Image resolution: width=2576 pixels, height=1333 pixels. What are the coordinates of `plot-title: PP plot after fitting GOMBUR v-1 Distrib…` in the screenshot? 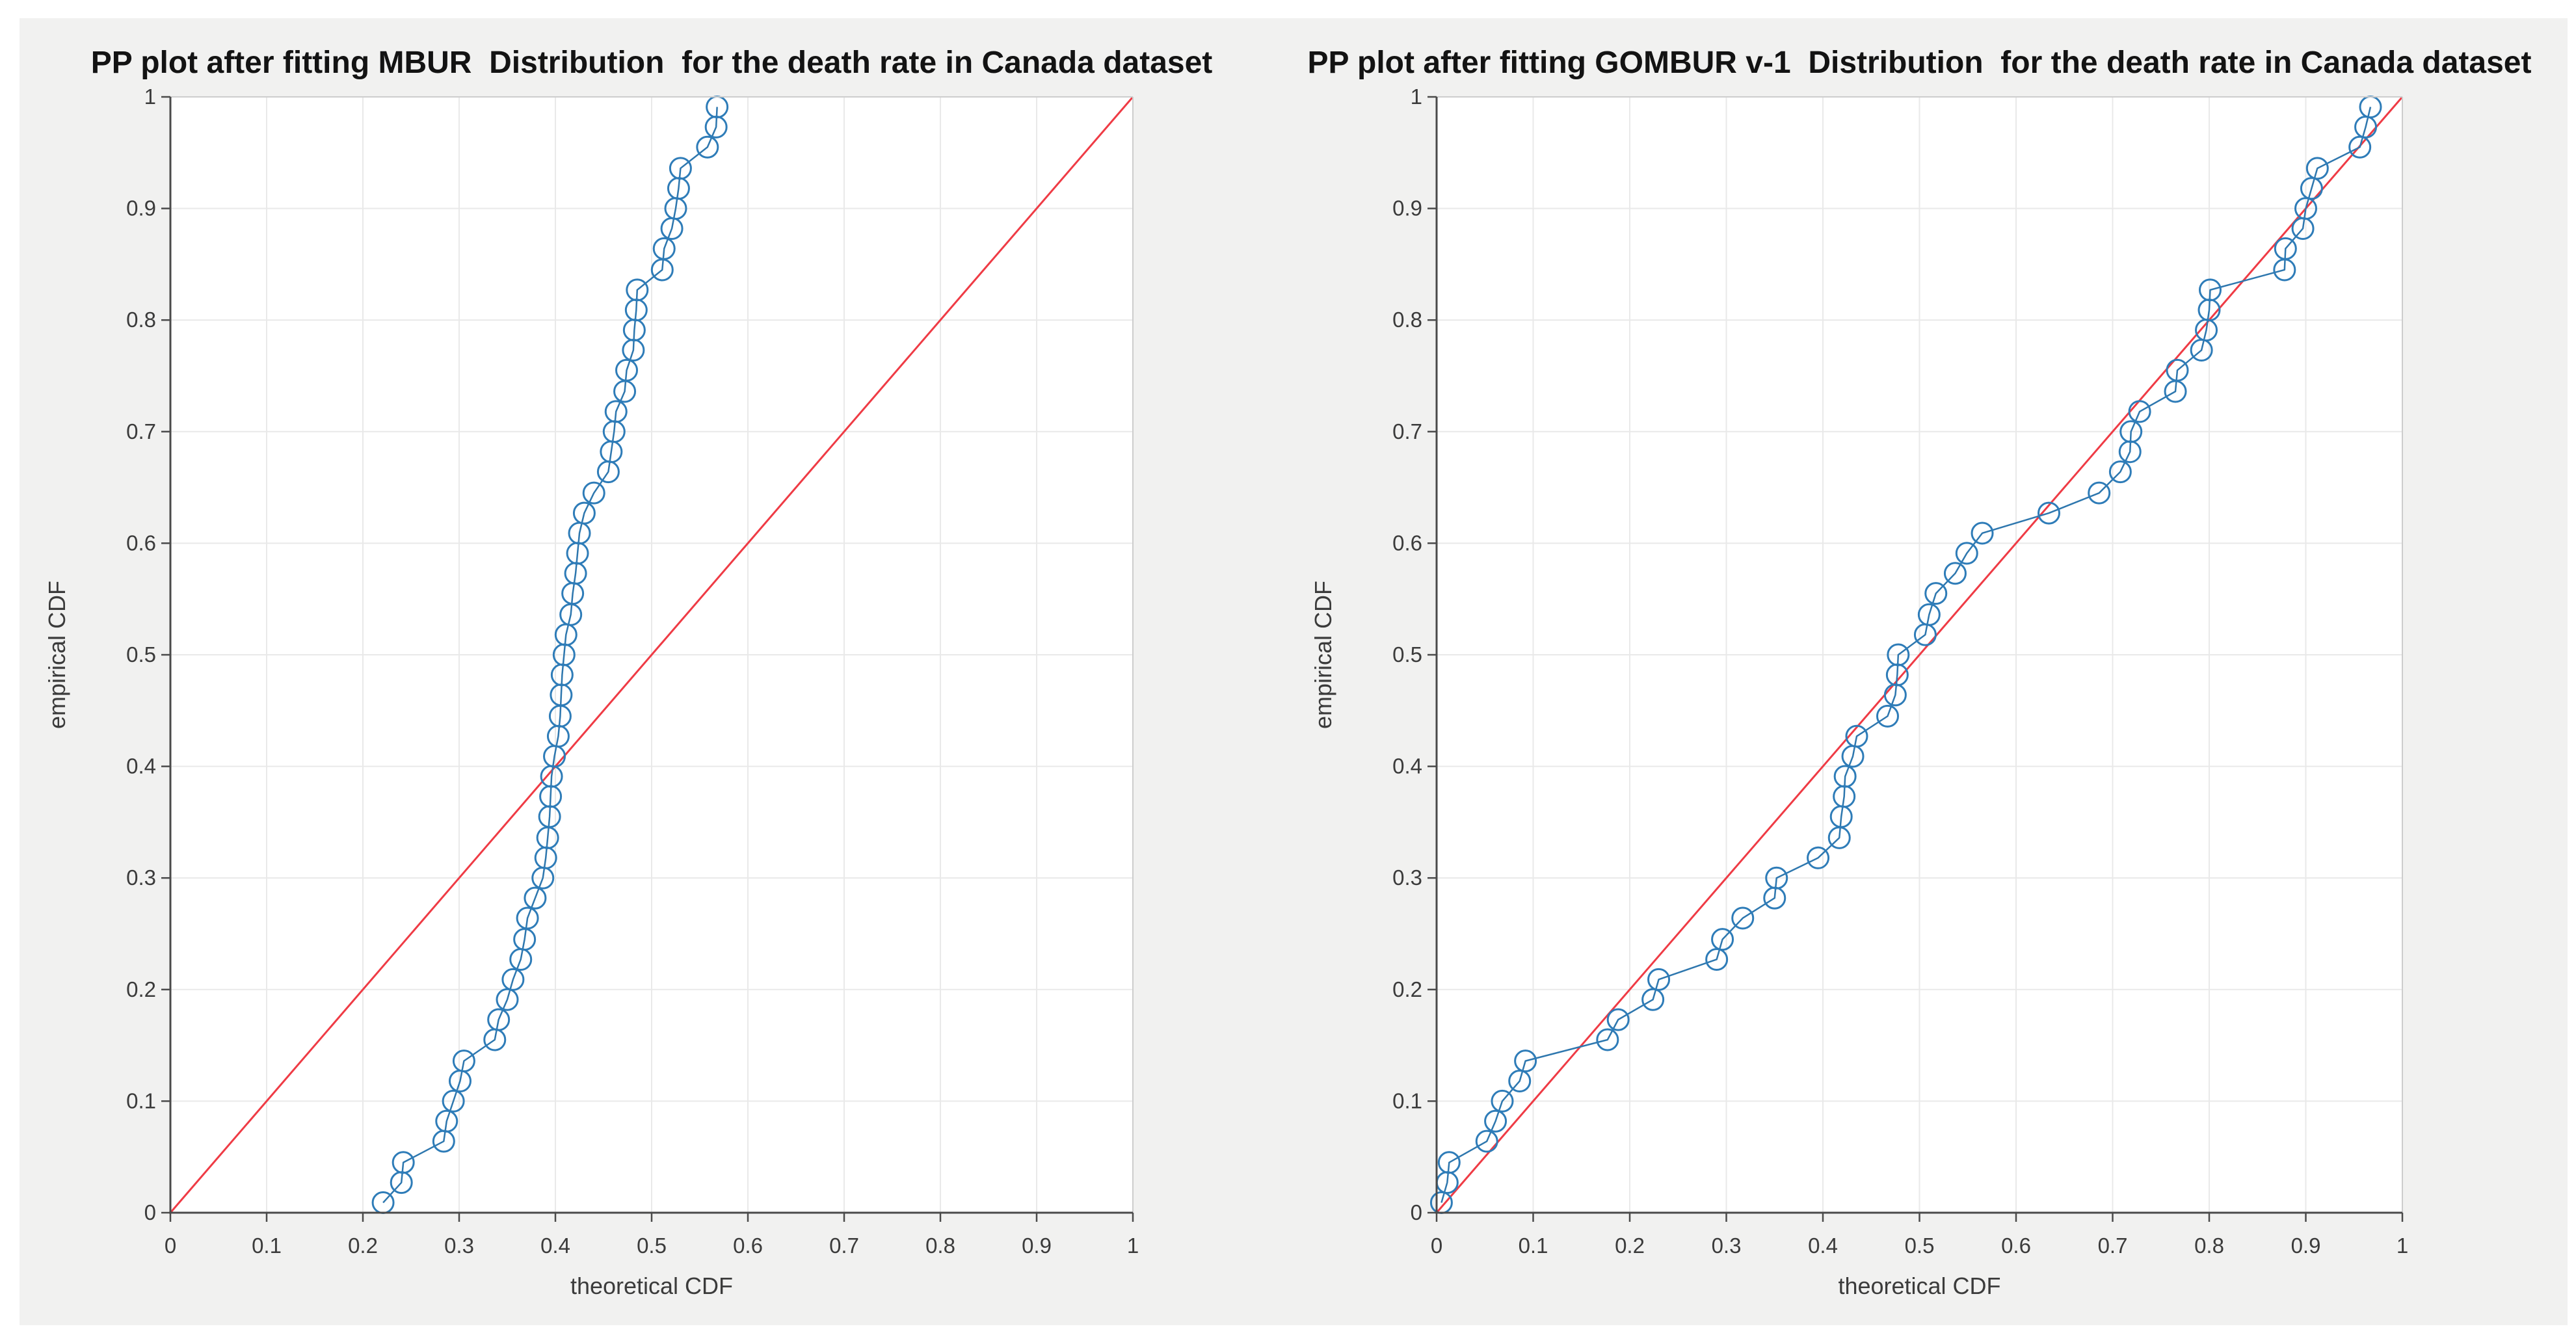 It's located at (1920, 63).